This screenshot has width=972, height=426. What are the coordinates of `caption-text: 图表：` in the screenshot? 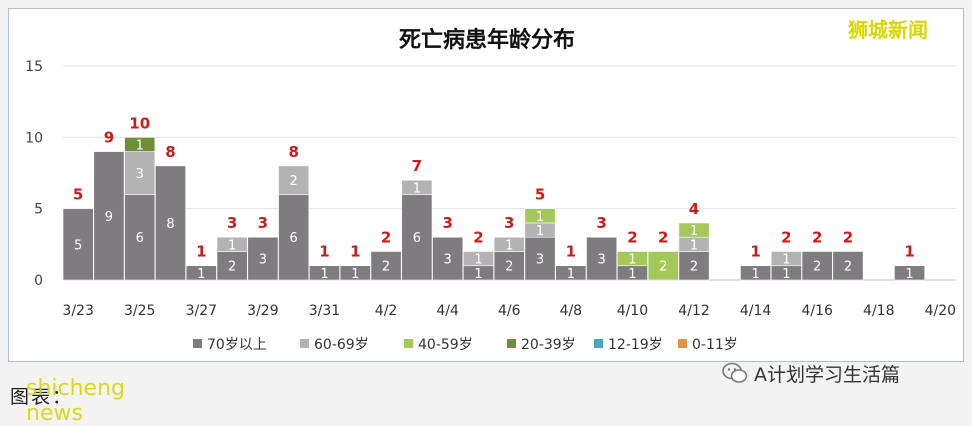 It's located at (42, 397).